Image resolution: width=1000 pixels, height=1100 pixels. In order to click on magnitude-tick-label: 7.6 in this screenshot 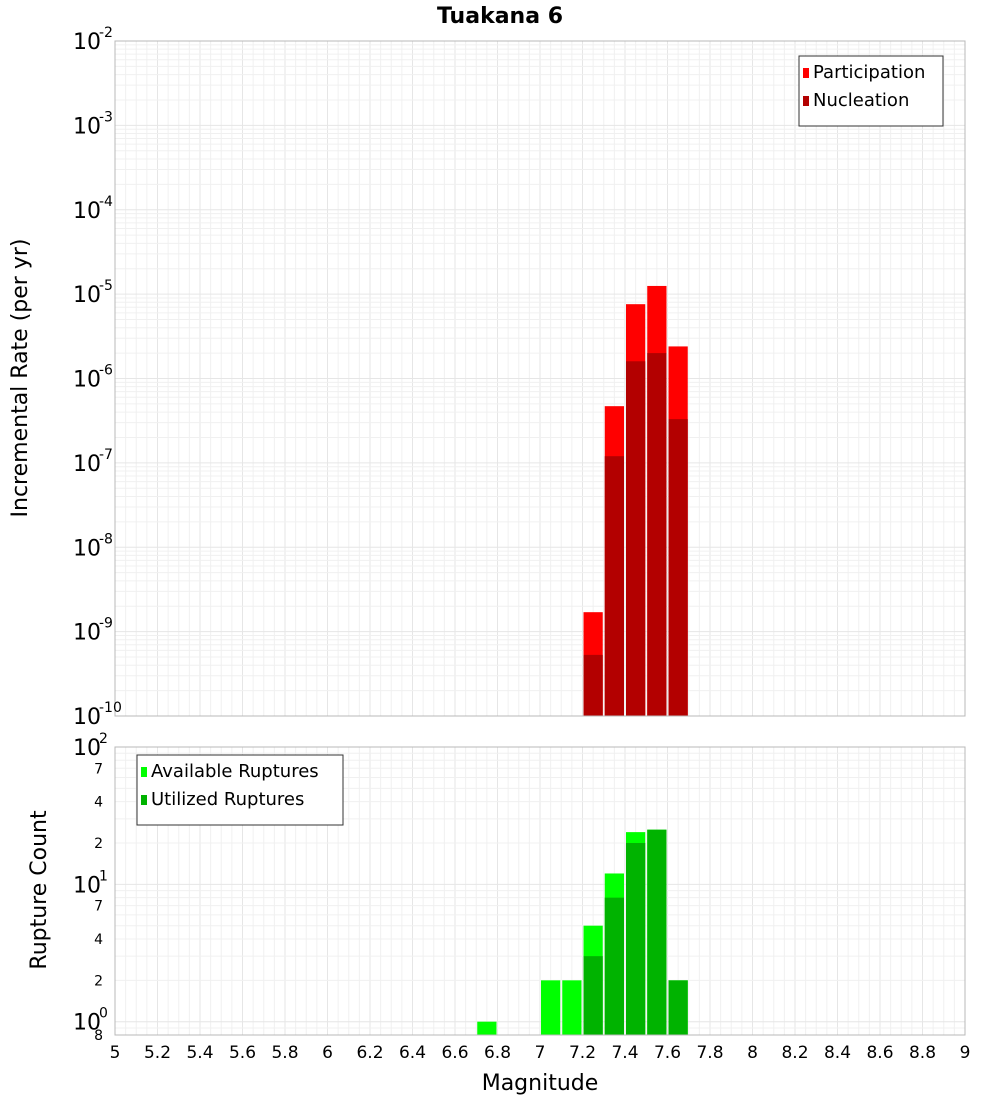, I will do `click(667, 1053)`.